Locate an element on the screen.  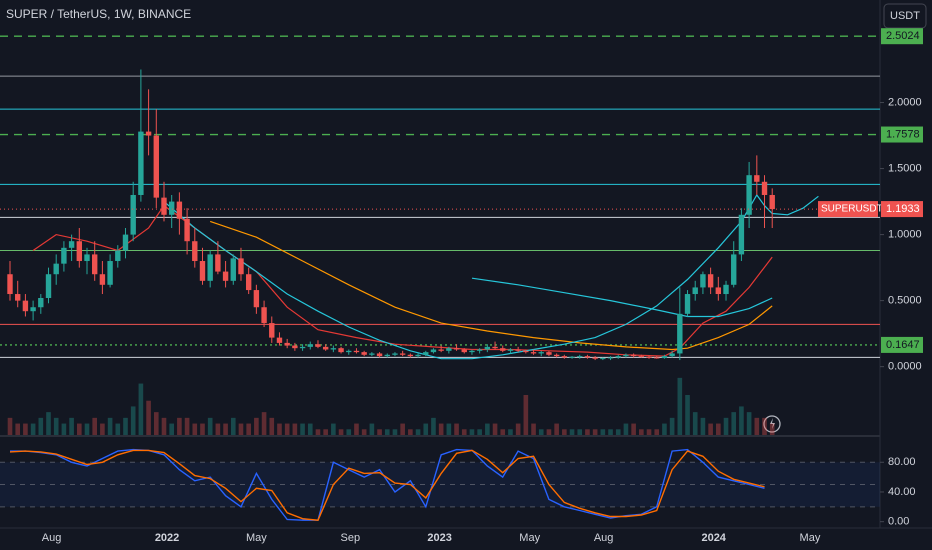
x-tick-label: 2023 is located at coordinates (439, 538).